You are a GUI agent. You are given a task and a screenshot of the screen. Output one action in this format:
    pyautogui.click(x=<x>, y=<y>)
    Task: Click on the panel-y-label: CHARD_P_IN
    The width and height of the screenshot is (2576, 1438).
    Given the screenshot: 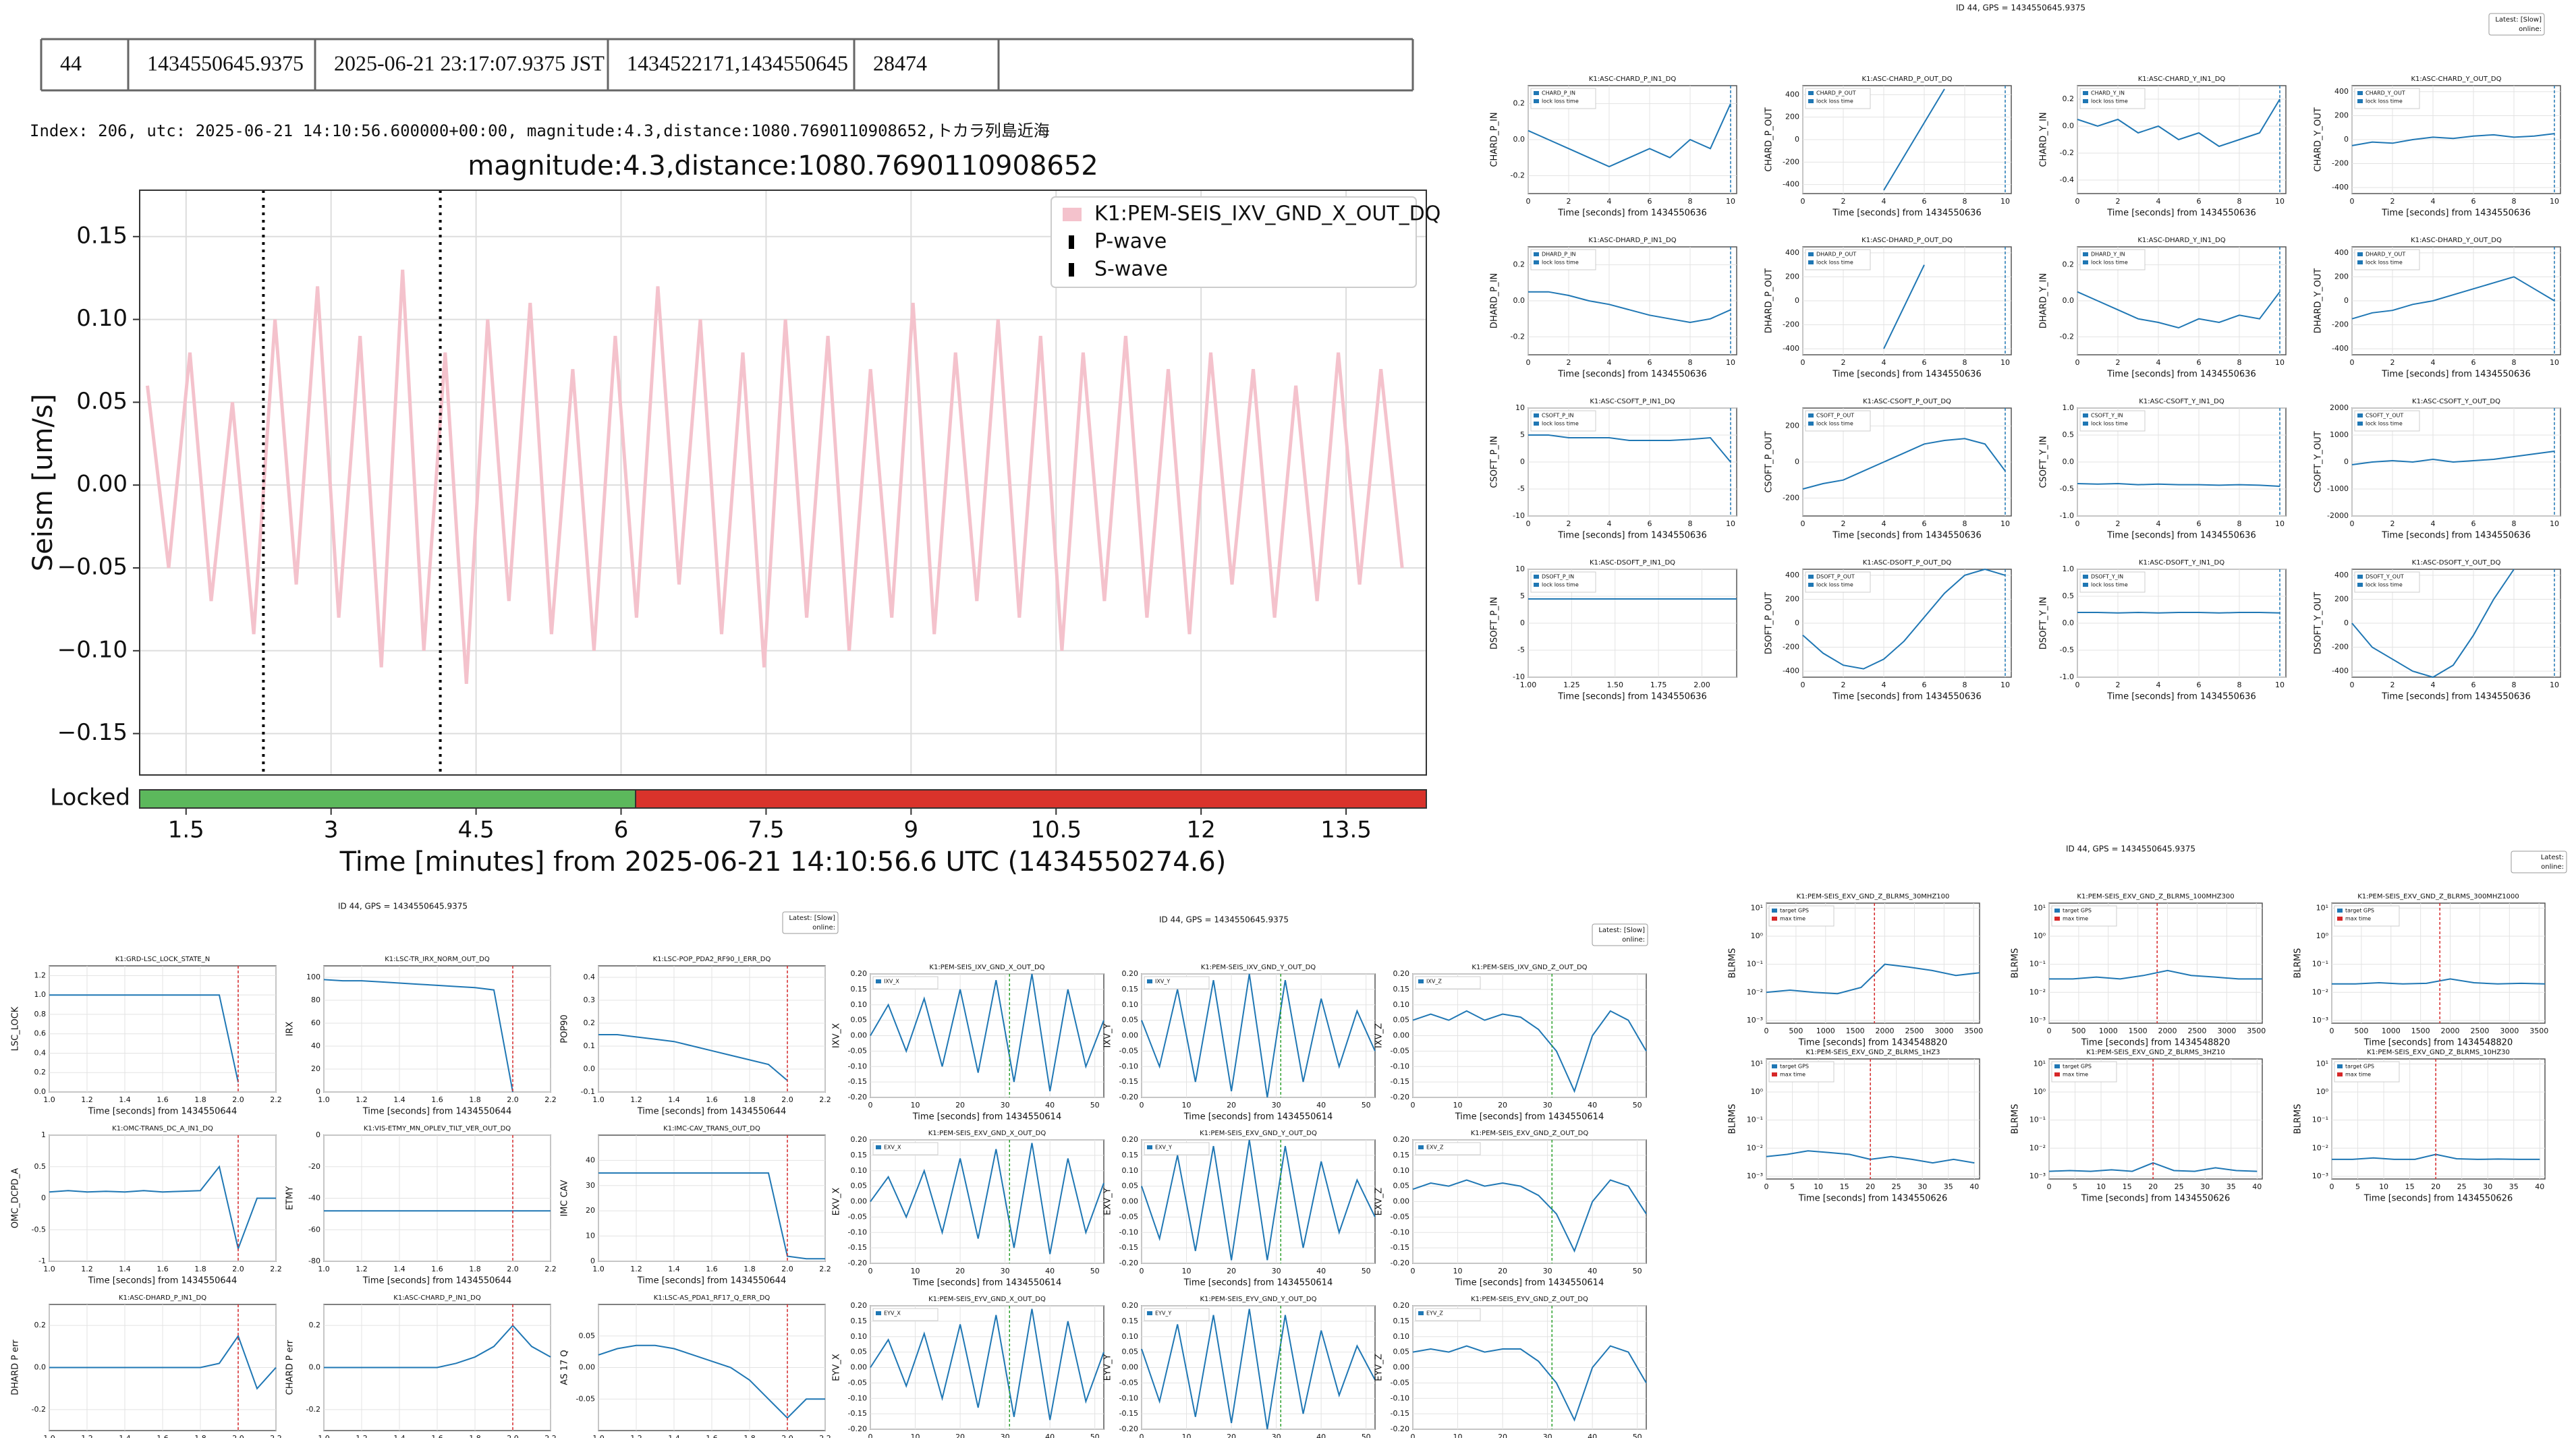 What is the action you would take?
    pyautogui.click(x=1495, y=139)
    